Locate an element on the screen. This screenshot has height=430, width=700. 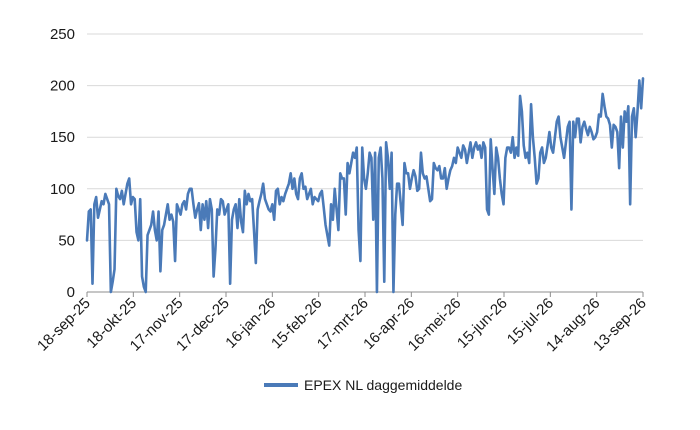
legend-label: EPEX NL daggemiddelde is located at coordinates (383, 385).